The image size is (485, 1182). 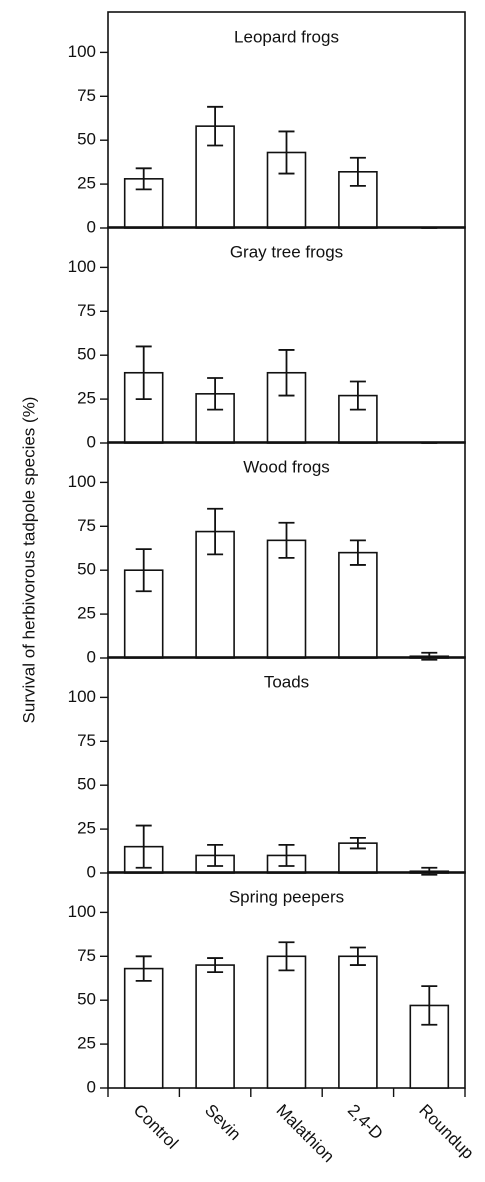 What do you see at coordinates (306, 1134) in the screenshot?
I see `x-tick-label: Malathion` at bounding box center [306, 1134].